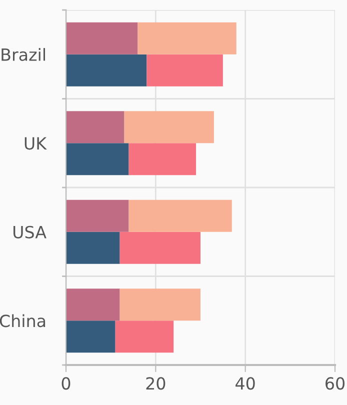 The width and height of the screenshot is (347, 405). What do you see at coordinates (30, 232) in the screenshot?
I see `y-tick-label: USA` at bounding box center [30, 232].